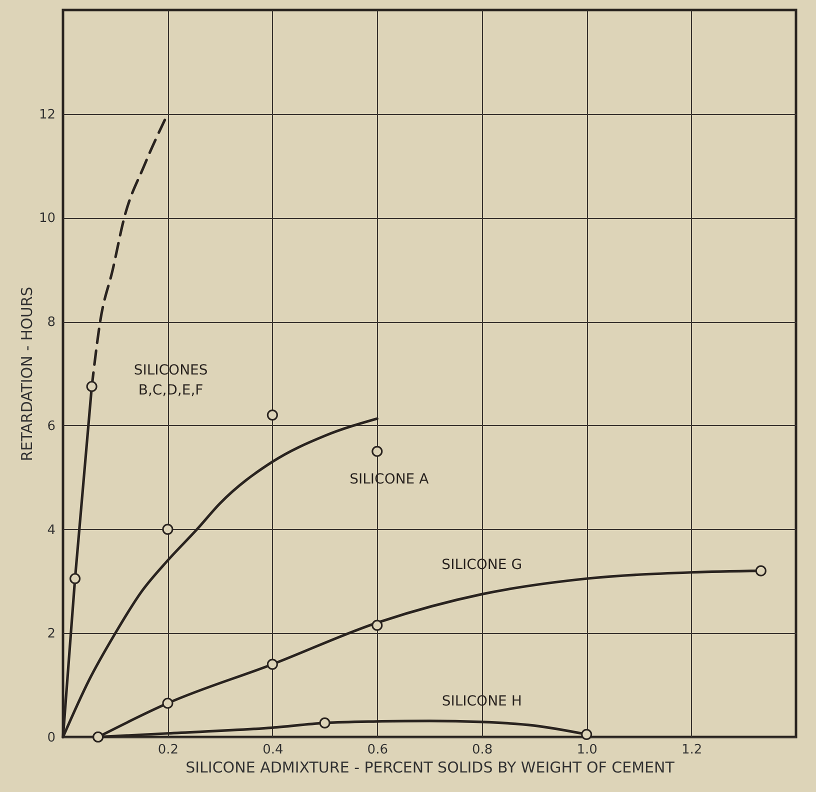 Image resolution: width=816 pixels, height=792 pixels. Describe the element at coordinates (168, 750) in the screenshot. I see `x-tick-label: 0.2` at that location.